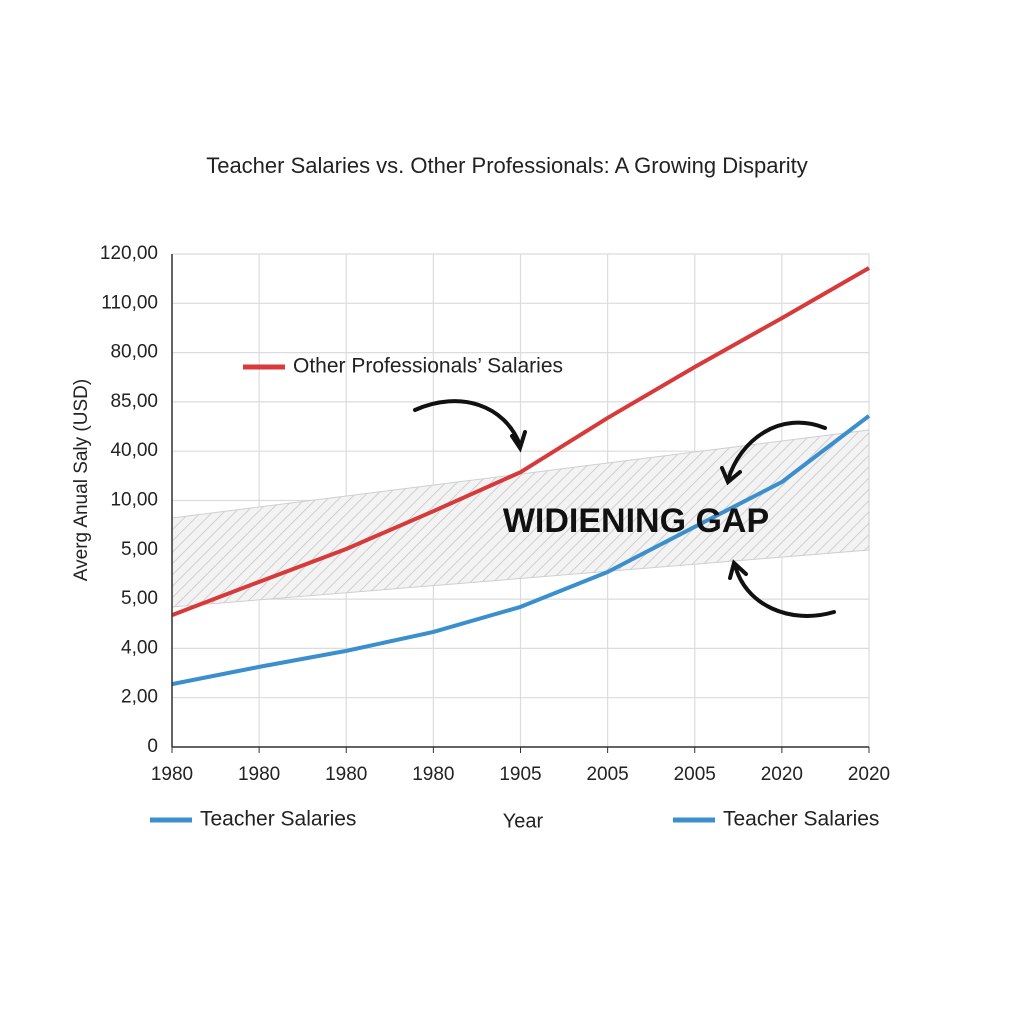 This screenshot has height=1024, width=1024. Describe the element at coordinates (636, 521) in the screenshot. I see `annotation: WIDIENING GAP` at that location.